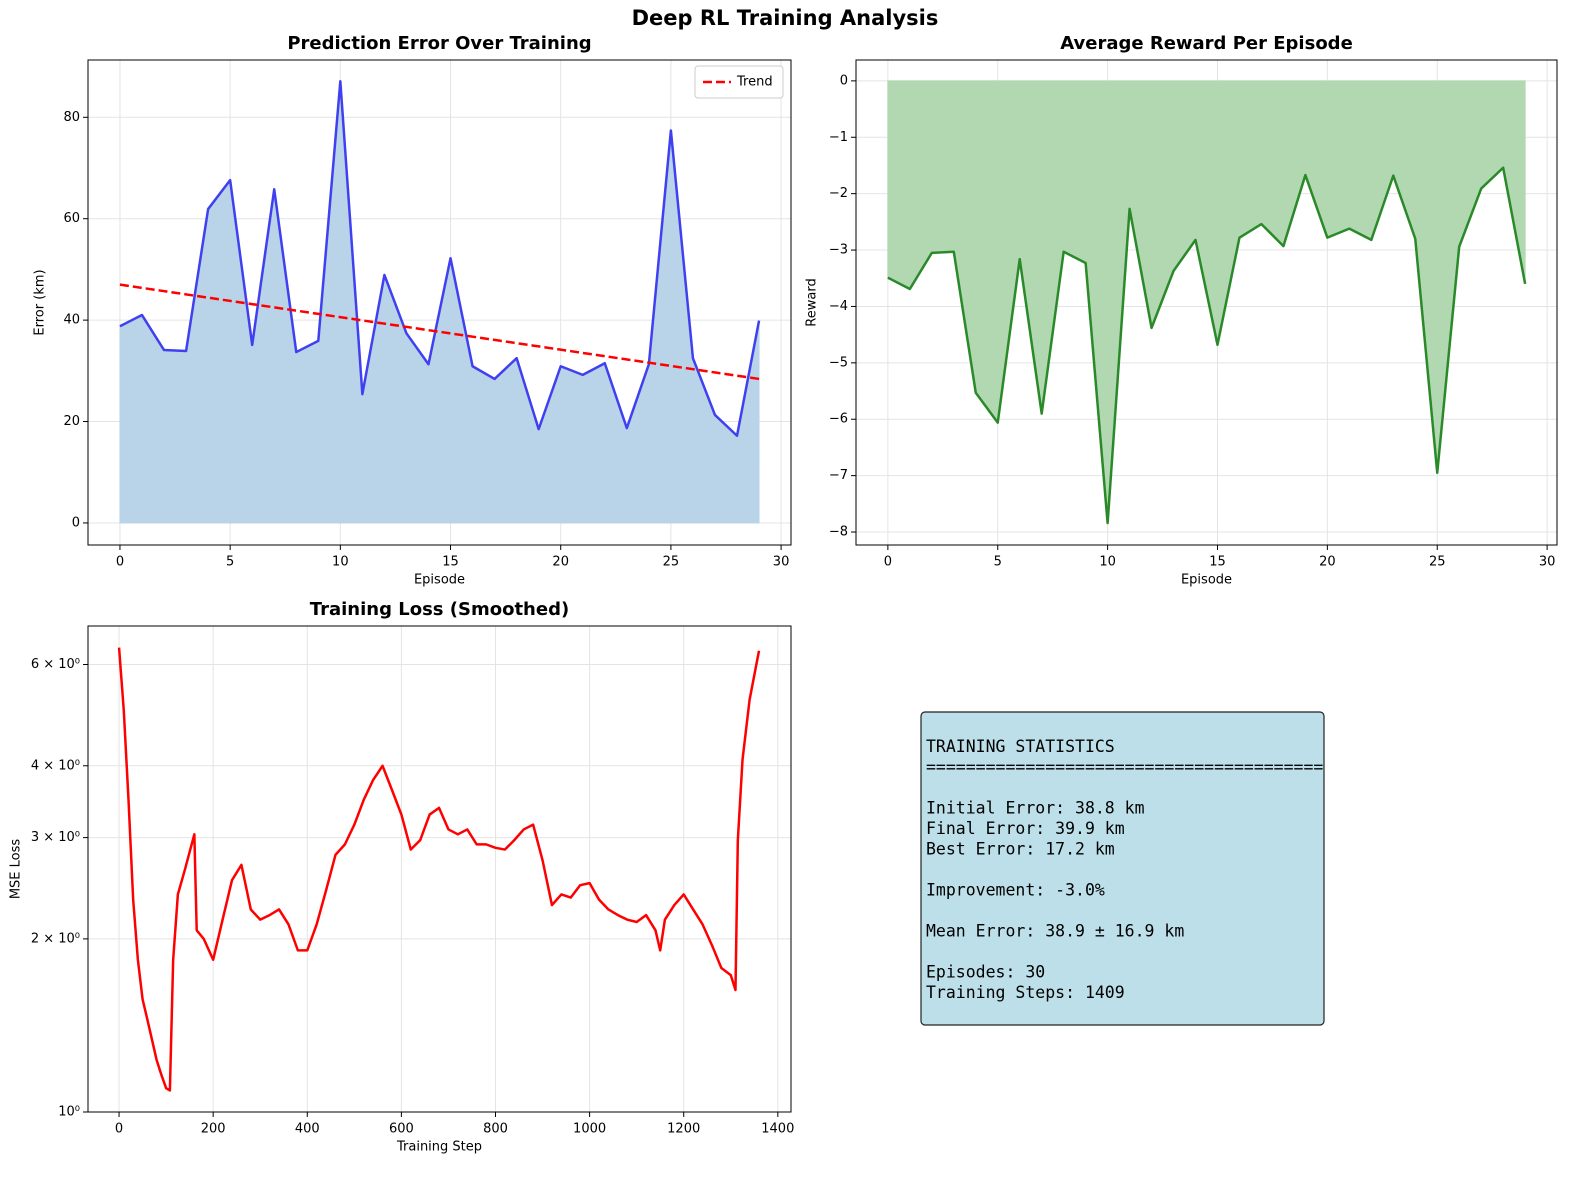 The width and height of the screenshot is (1589, 1181). I want to click on stats-line: Best Error: 17.2 km, so click(1020, 849).